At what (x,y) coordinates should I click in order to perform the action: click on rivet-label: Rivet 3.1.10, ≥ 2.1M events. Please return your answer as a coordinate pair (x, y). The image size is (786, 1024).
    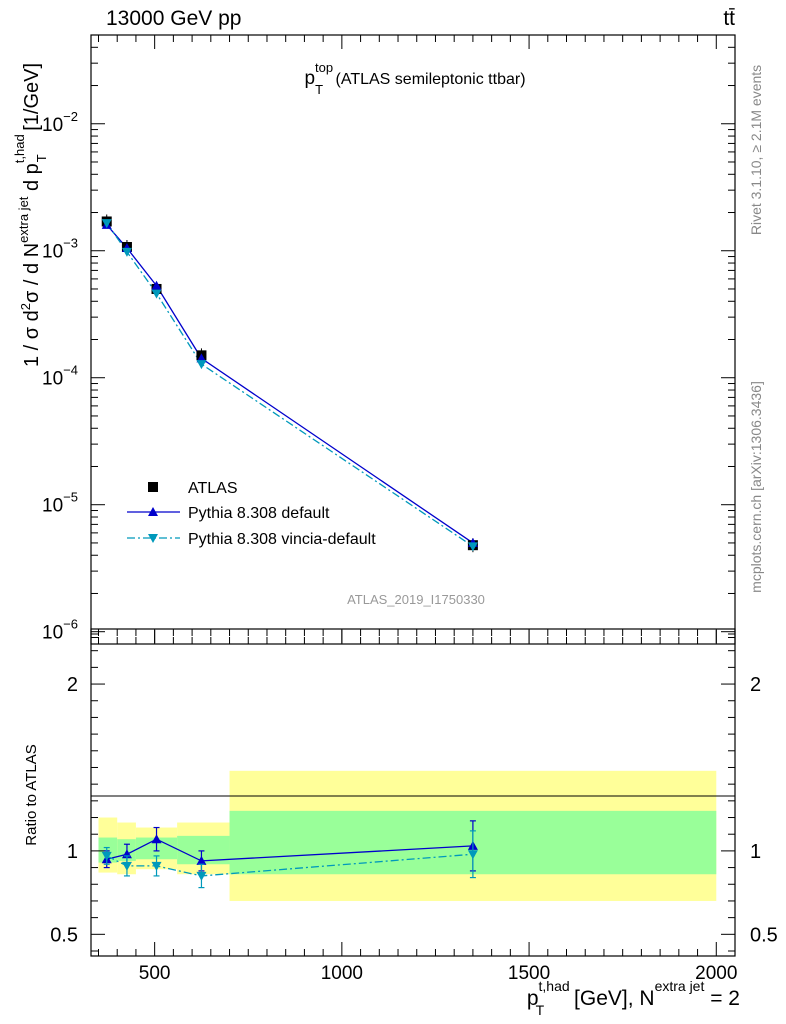
    Looking at the image, I should click on (756, 150).